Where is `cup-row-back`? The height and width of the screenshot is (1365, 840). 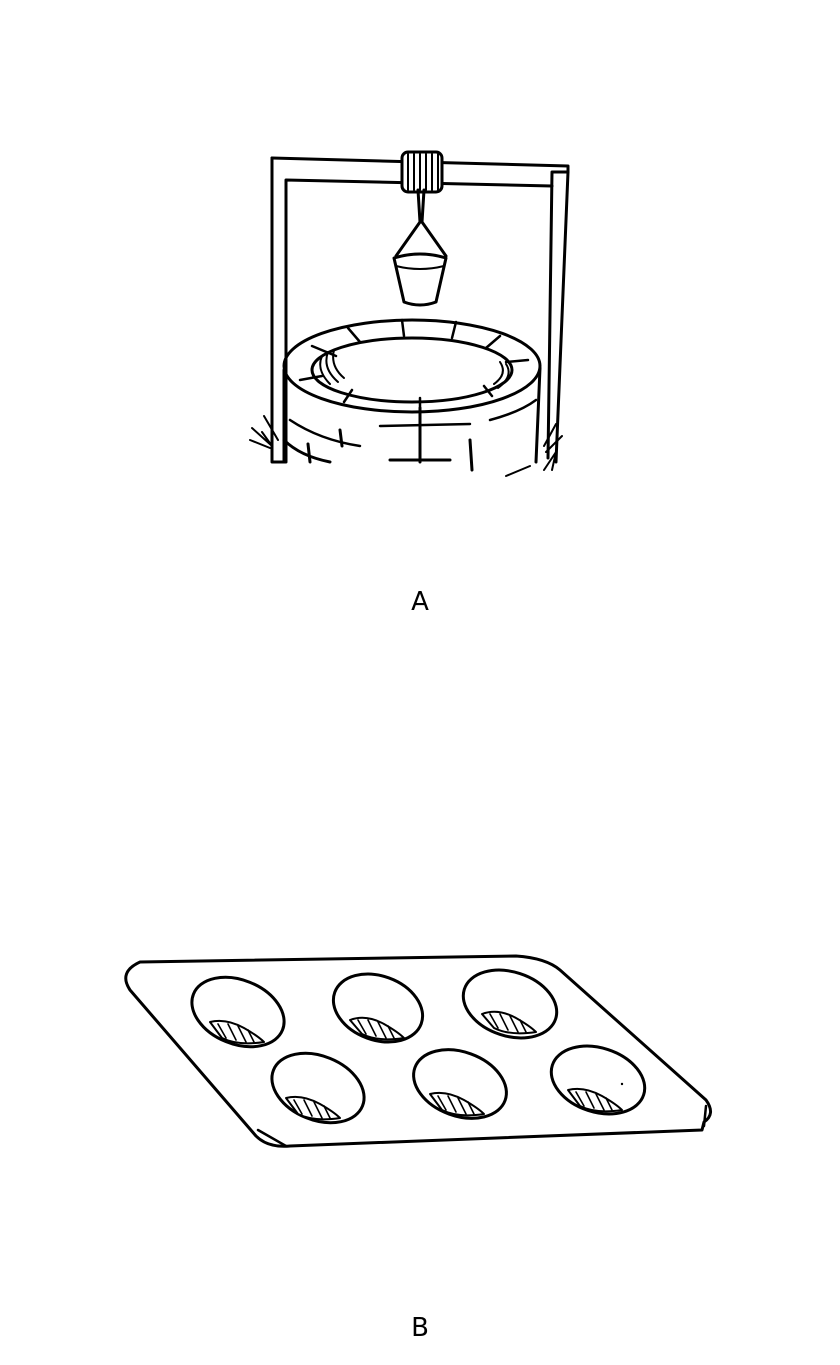
cup-row-back is located at coordinates (374, 1008).